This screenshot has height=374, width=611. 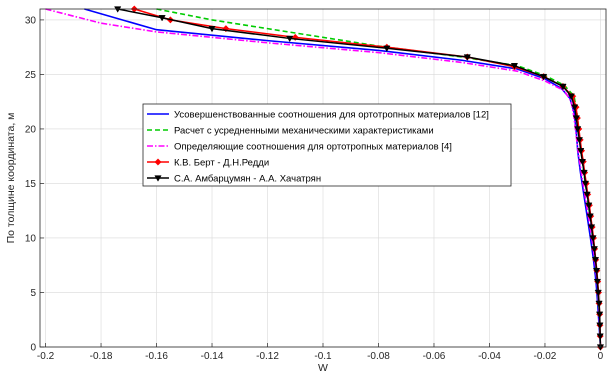 I want to click on legend-label: С.А. Амбарцумян - А.А. Хачатрян, so click(x=247, y=179).